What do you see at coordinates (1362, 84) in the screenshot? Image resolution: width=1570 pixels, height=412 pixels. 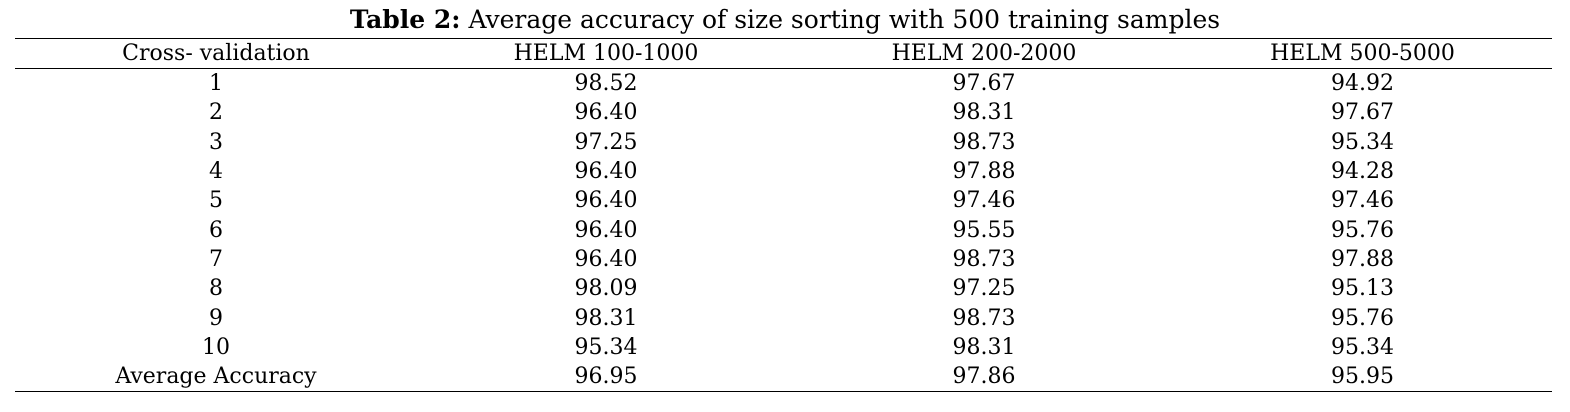 I see `table-cell: 94.92` at bounding box center [1362, 84].